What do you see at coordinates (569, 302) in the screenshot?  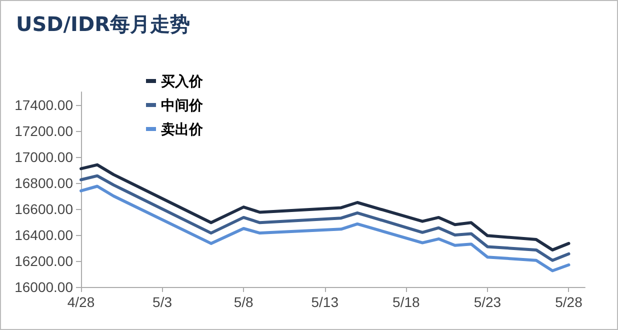 I see `x-tick-label: 5/28` at bounding box center [569, 302].